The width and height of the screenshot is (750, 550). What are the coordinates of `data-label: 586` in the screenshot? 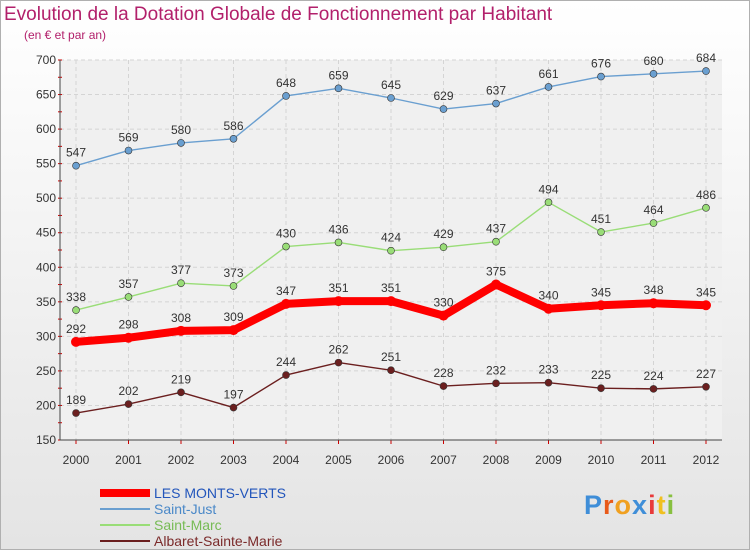 It's located at (233, 126).